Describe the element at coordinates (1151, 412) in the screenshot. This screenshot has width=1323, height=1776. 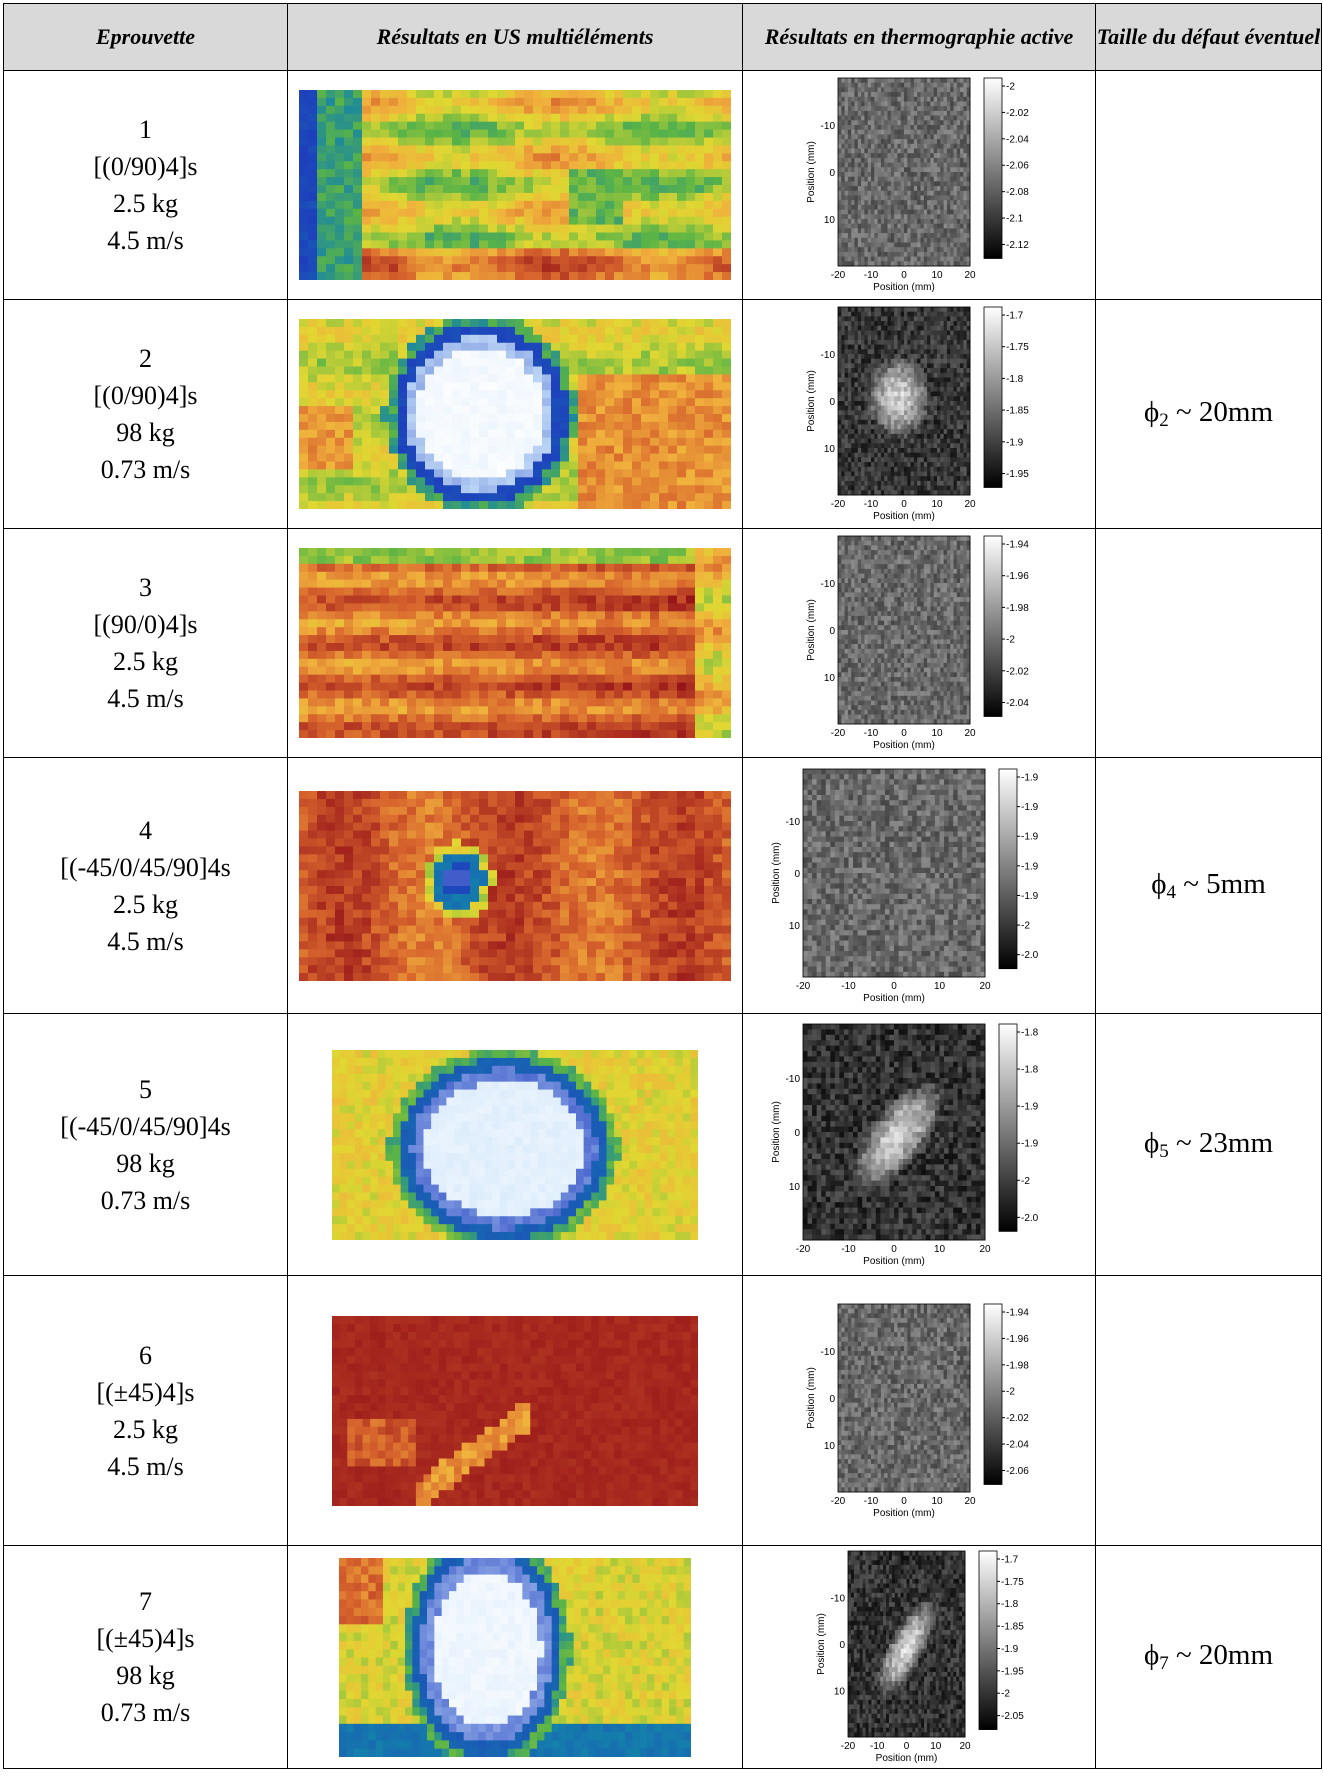
I see `diameter-symbol: ϕ` at that location.